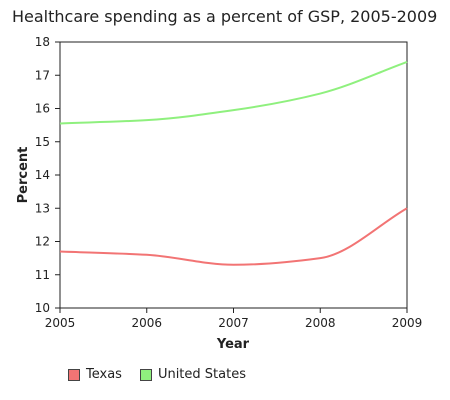 This screenshot has width=450, height=400. Describe the element at coordinates (42, 275) in the screenshot. I see `y-tick-label: 11` at that location.